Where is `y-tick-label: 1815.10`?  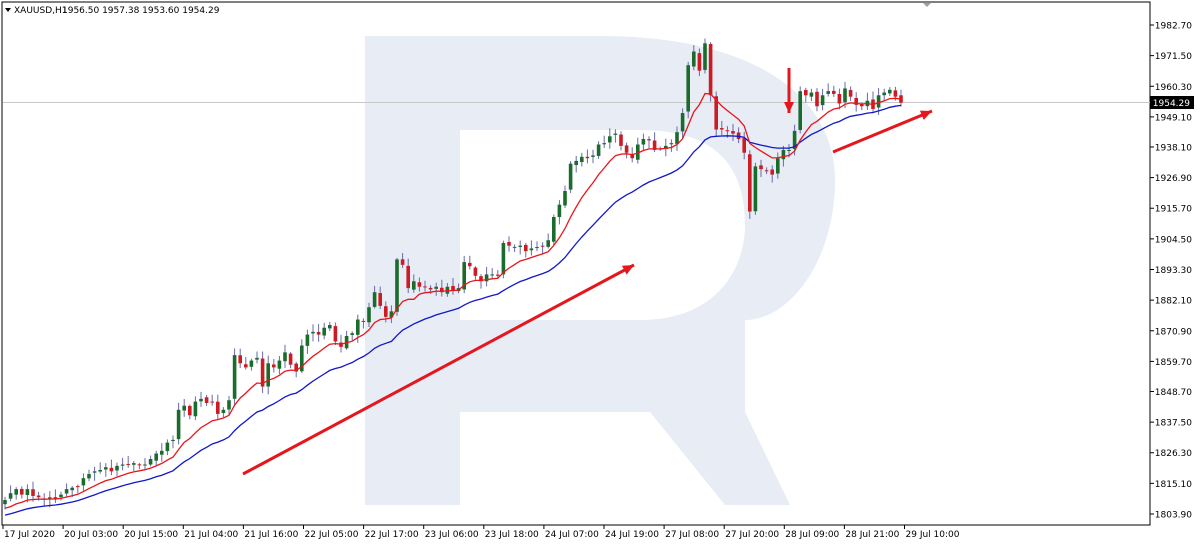
y-tick-label: 1815.10 is located at coordinates (1173, 485).